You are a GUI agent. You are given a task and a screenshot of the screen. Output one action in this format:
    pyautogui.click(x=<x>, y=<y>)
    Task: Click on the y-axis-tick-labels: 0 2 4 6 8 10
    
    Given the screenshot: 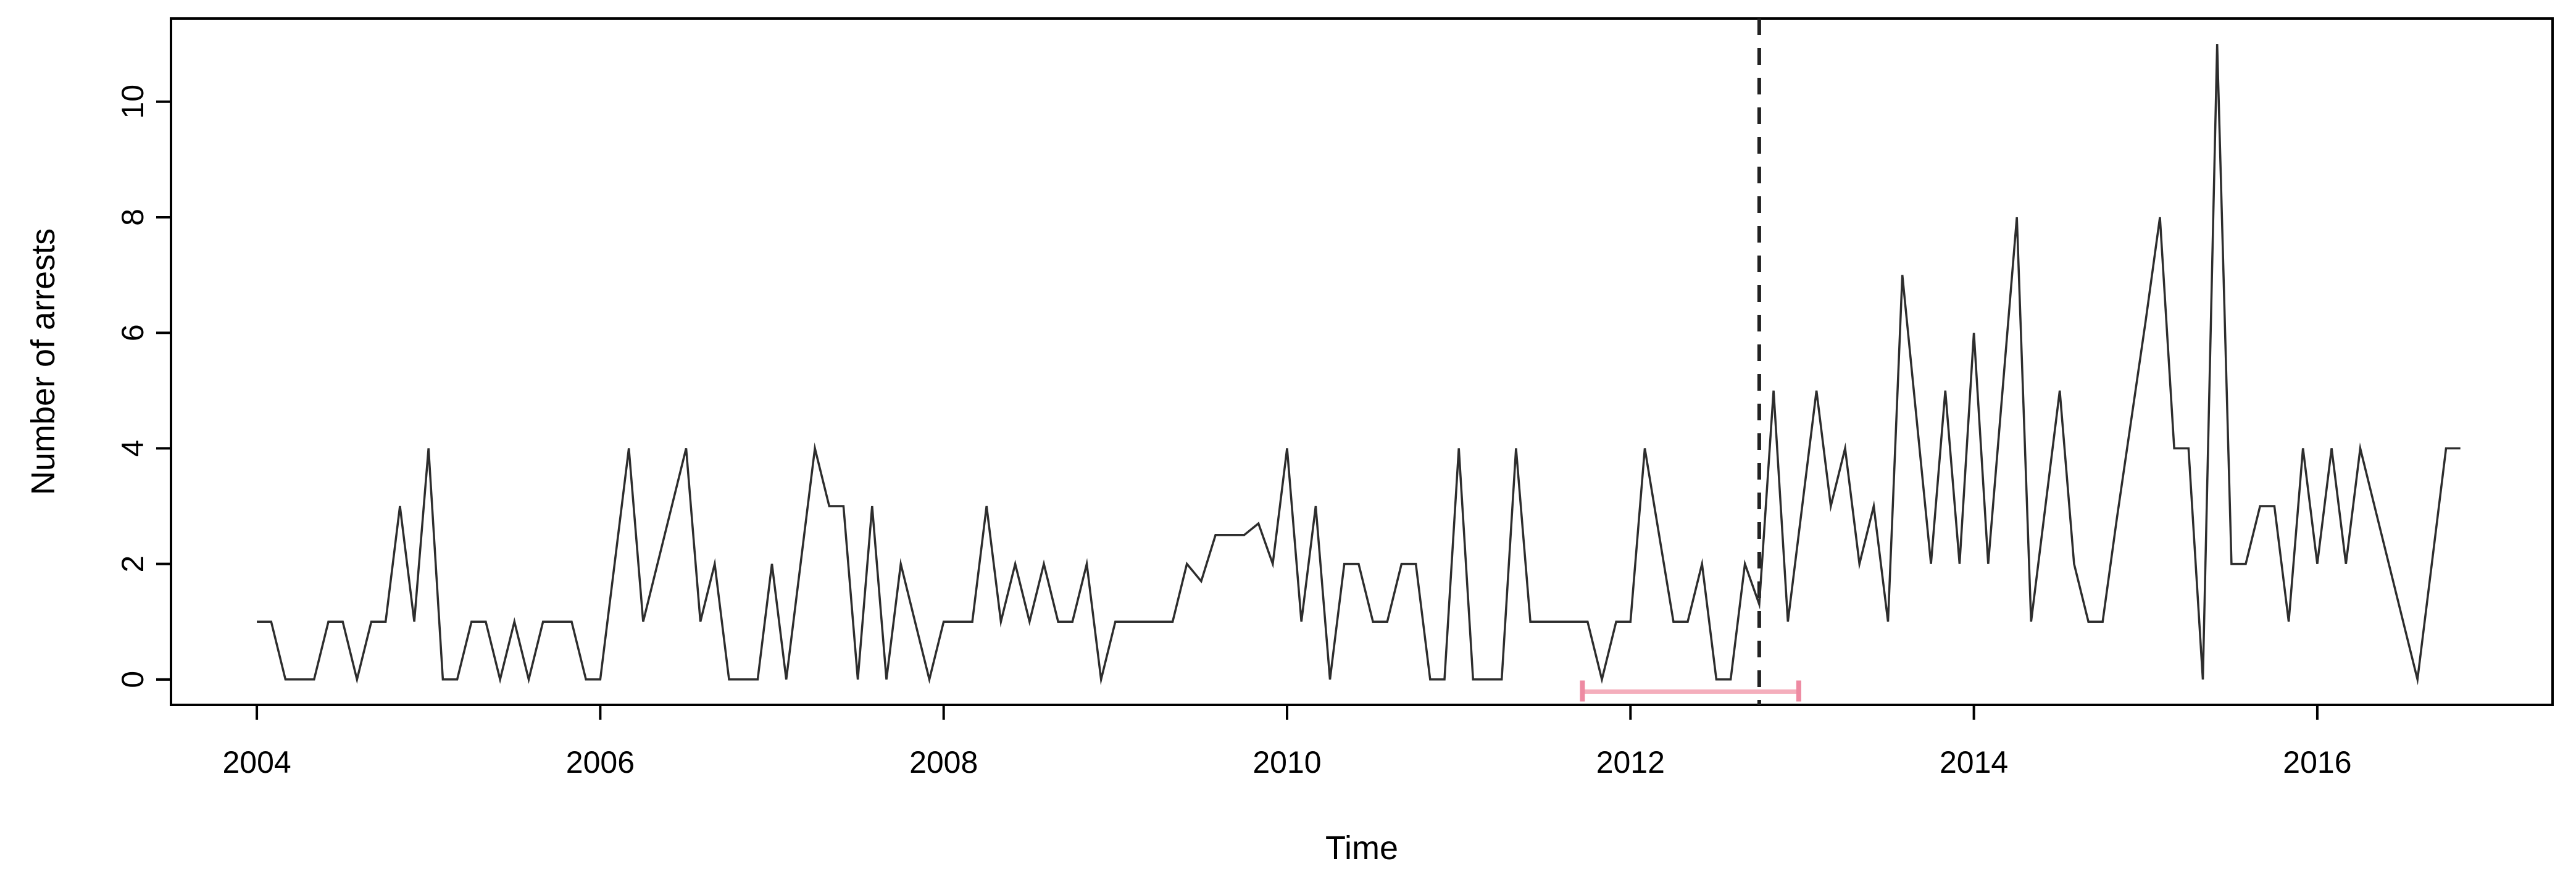 What is the action you would take?
    pyautogui.click(x=132, y=386)
    